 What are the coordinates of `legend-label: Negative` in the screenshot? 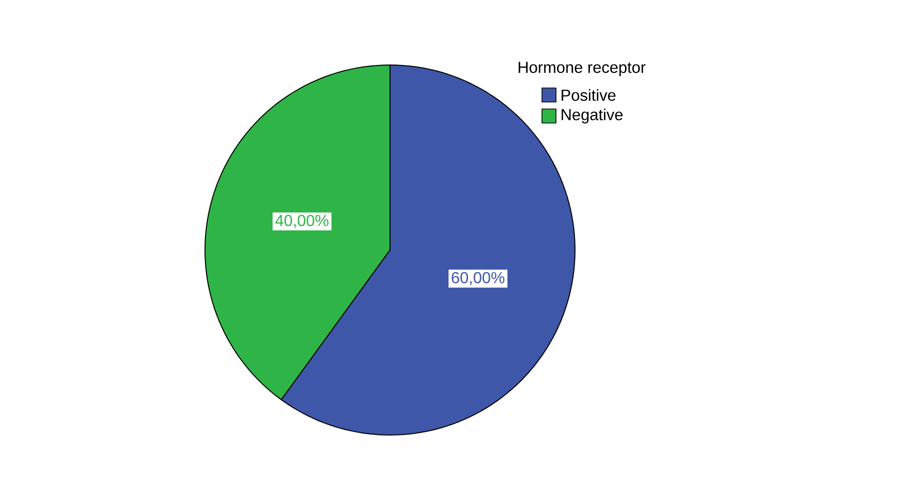 It's located at (592, 116).